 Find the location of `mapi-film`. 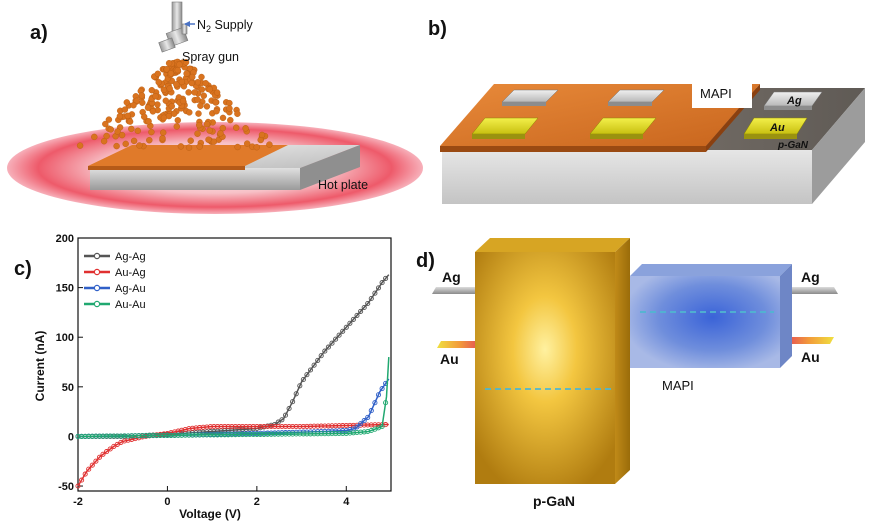

mapi-film is located at coordinates (188, 155).